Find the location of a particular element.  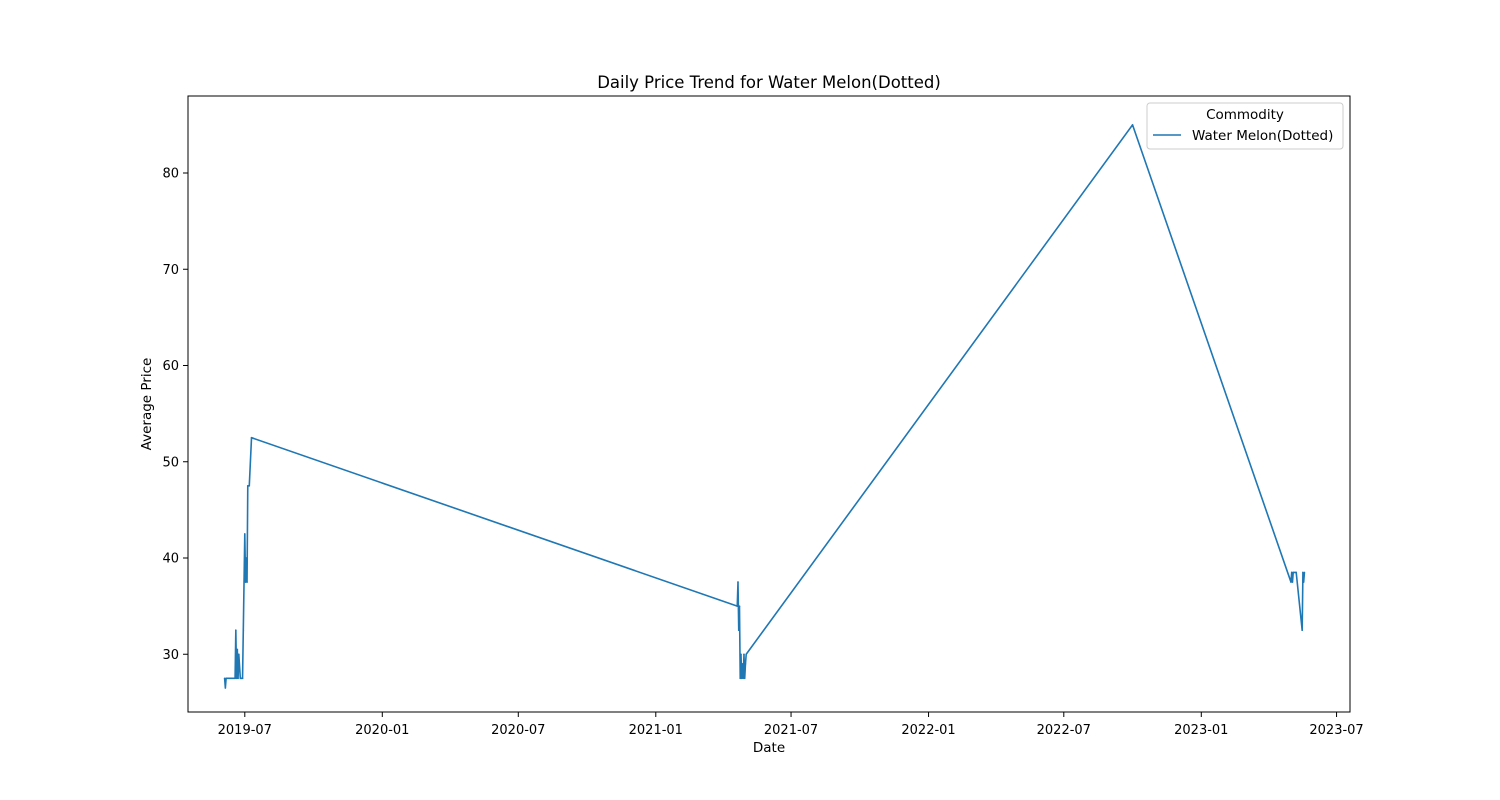

legend: Commodity Water Melon(Dotted) is located at coordinates (1245, 126).